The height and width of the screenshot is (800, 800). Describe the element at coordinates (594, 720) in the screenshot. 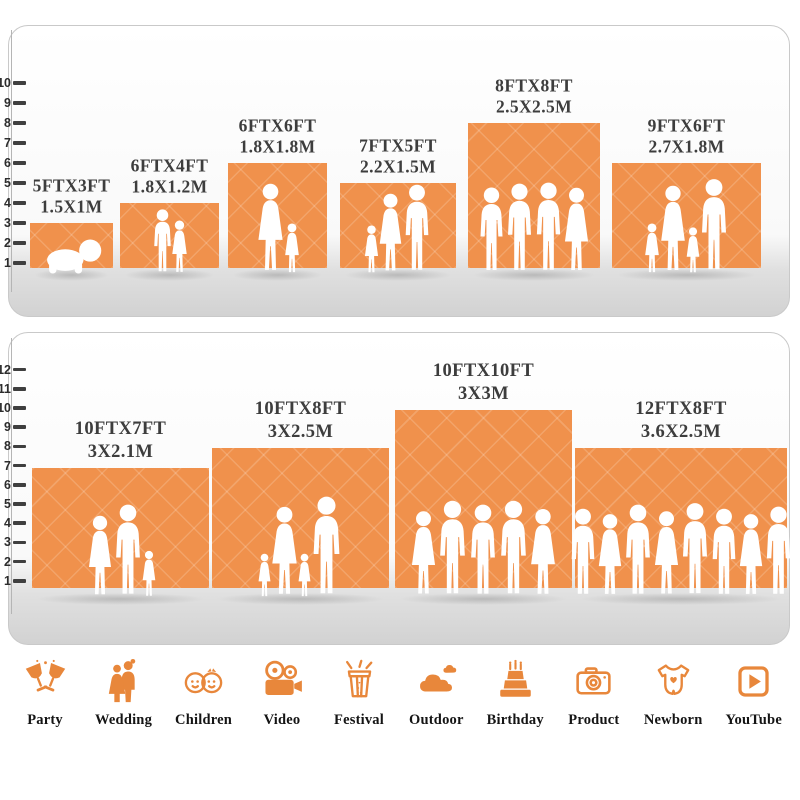

I see `category-label: Product` at that location.